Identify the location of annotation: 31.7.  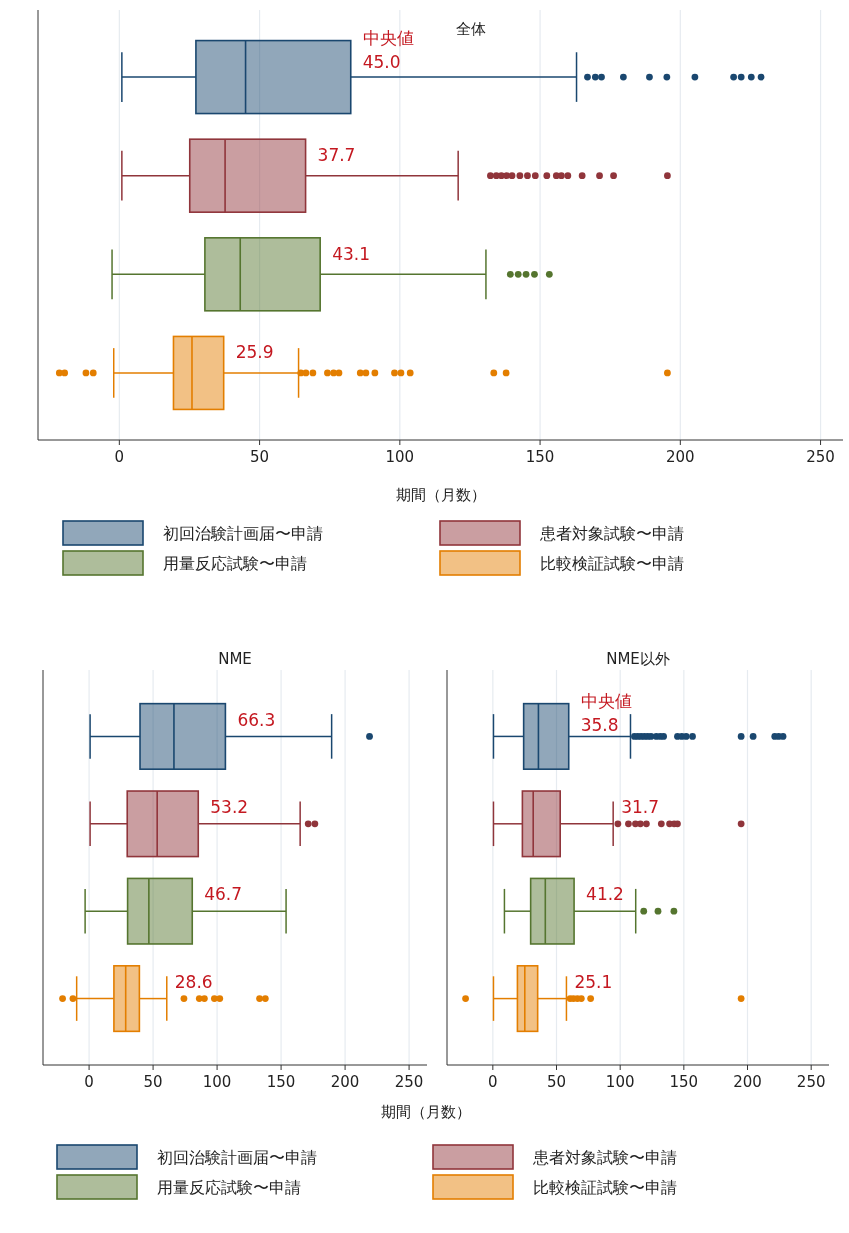
(640, 807).